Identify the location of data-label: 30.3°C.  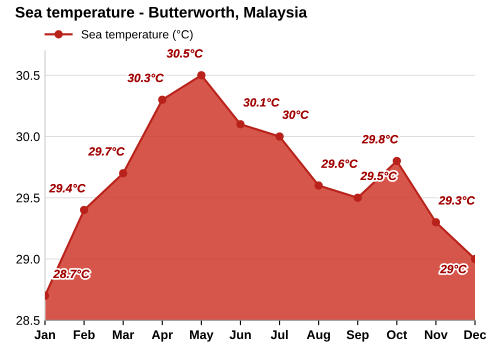
(146, 78).